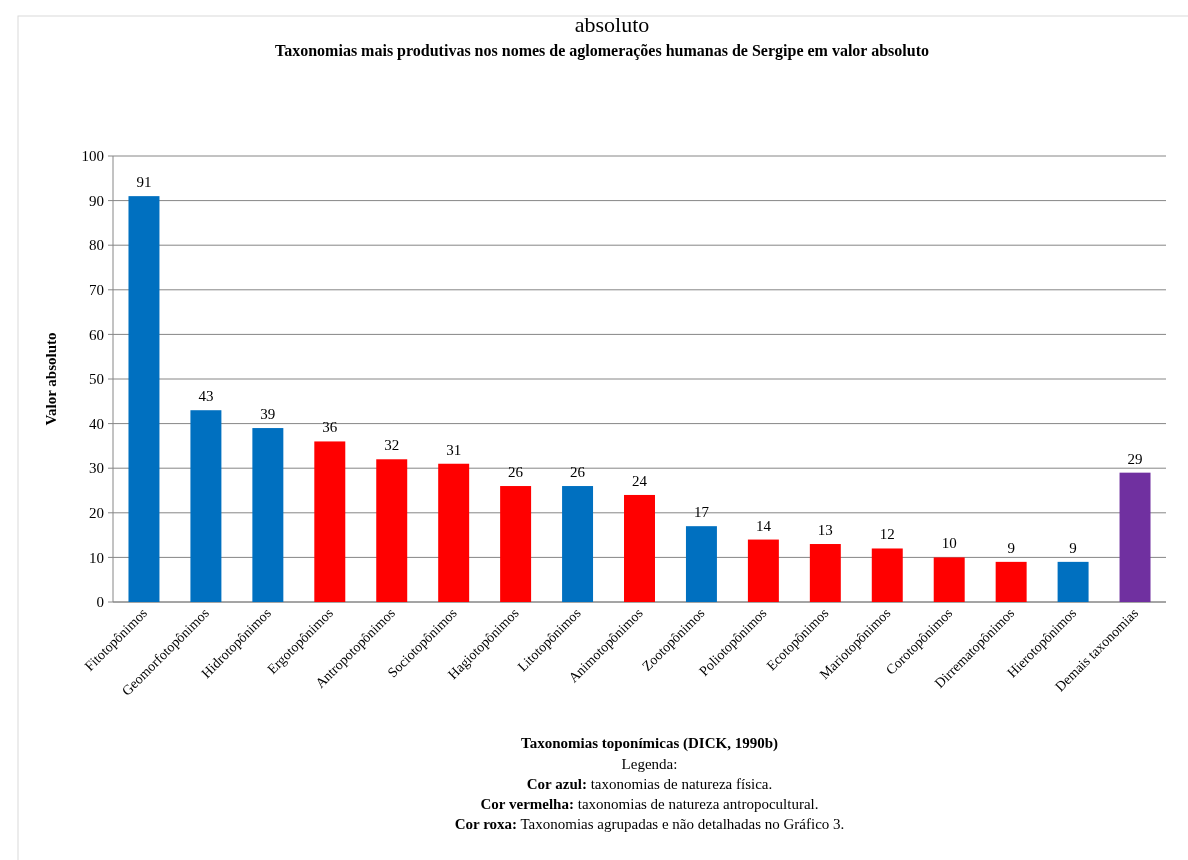  What do you see at coordinates (92, 156) in the screenshot?
I see `y-tick-label: 100` at bounding box center [92, 156].